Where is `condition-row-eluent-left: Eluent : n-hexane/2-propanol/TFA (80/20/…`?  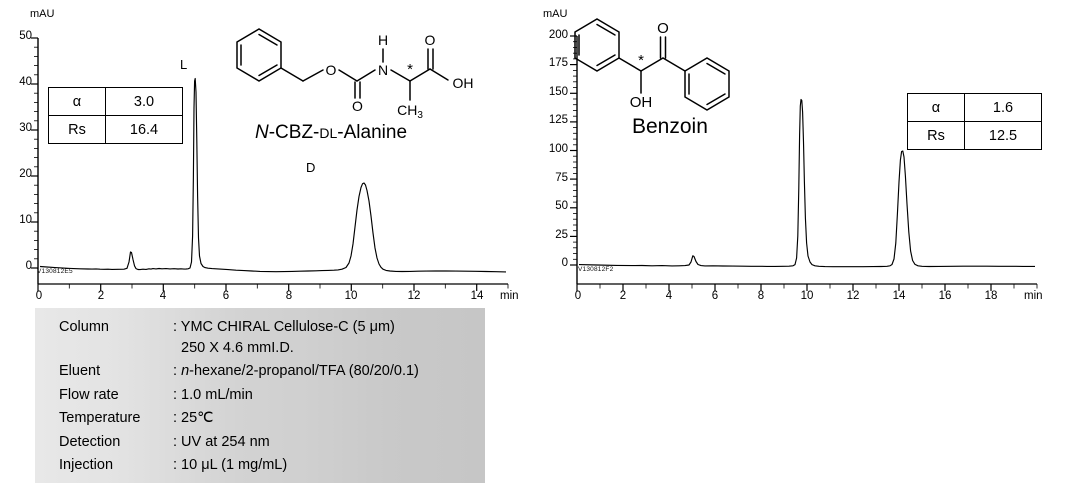 condition-row-eluent-left: Eluent : n-hexane/2-propanol/TFA (80/20/… is located at coordinates (239, 373).